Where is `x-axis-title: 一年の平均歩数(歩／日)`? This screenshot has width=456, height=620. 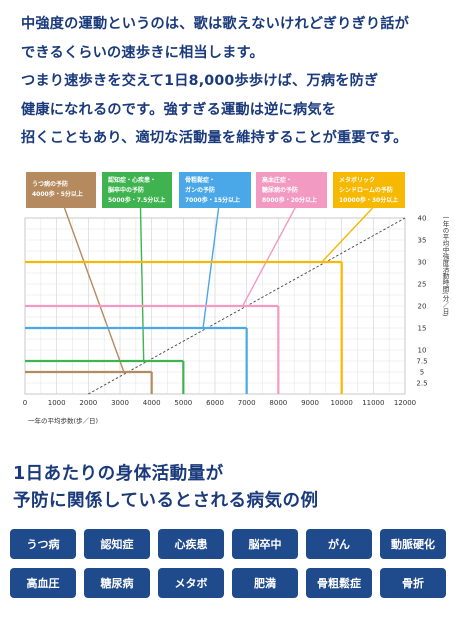 x-axis-title: 一年の平均歩数(歩／日) is located at coordinates (63, 420).